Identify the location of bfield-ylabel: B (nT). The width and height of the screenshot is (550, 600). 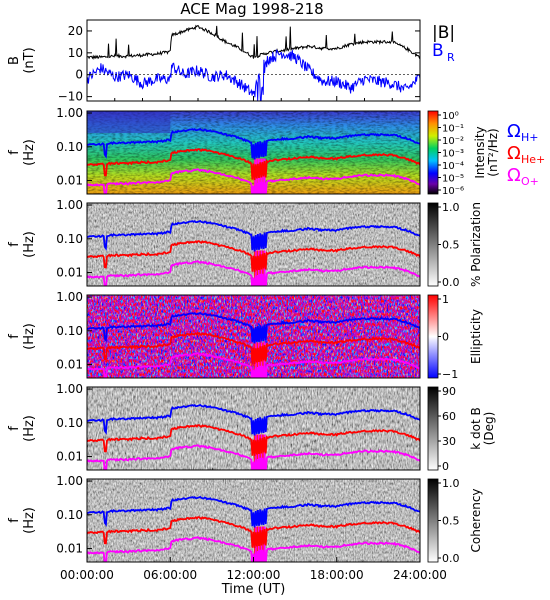
(22, 60).